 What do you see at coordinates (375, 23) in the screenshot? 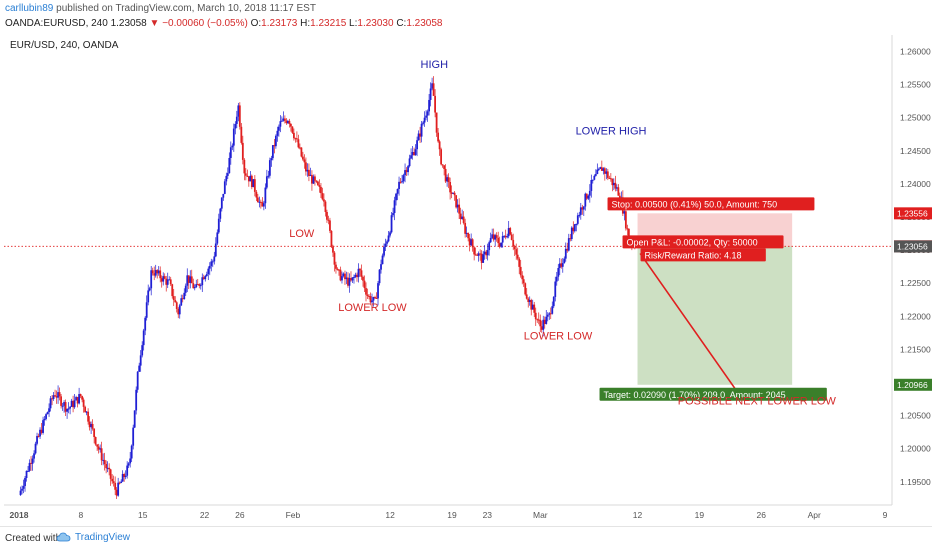
I see `low-value: 1.23030` at bounding box center [375, 23].